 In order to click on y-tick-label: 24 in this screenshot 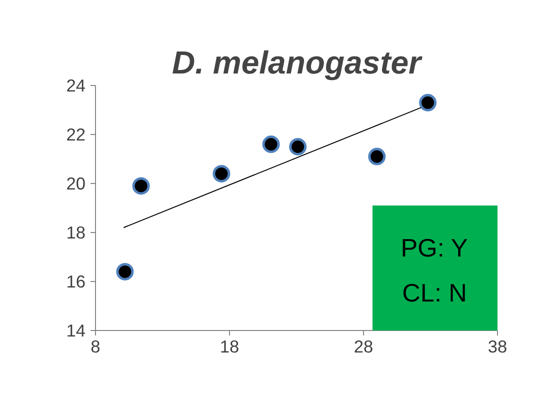, I will do `click(76, 86)`.